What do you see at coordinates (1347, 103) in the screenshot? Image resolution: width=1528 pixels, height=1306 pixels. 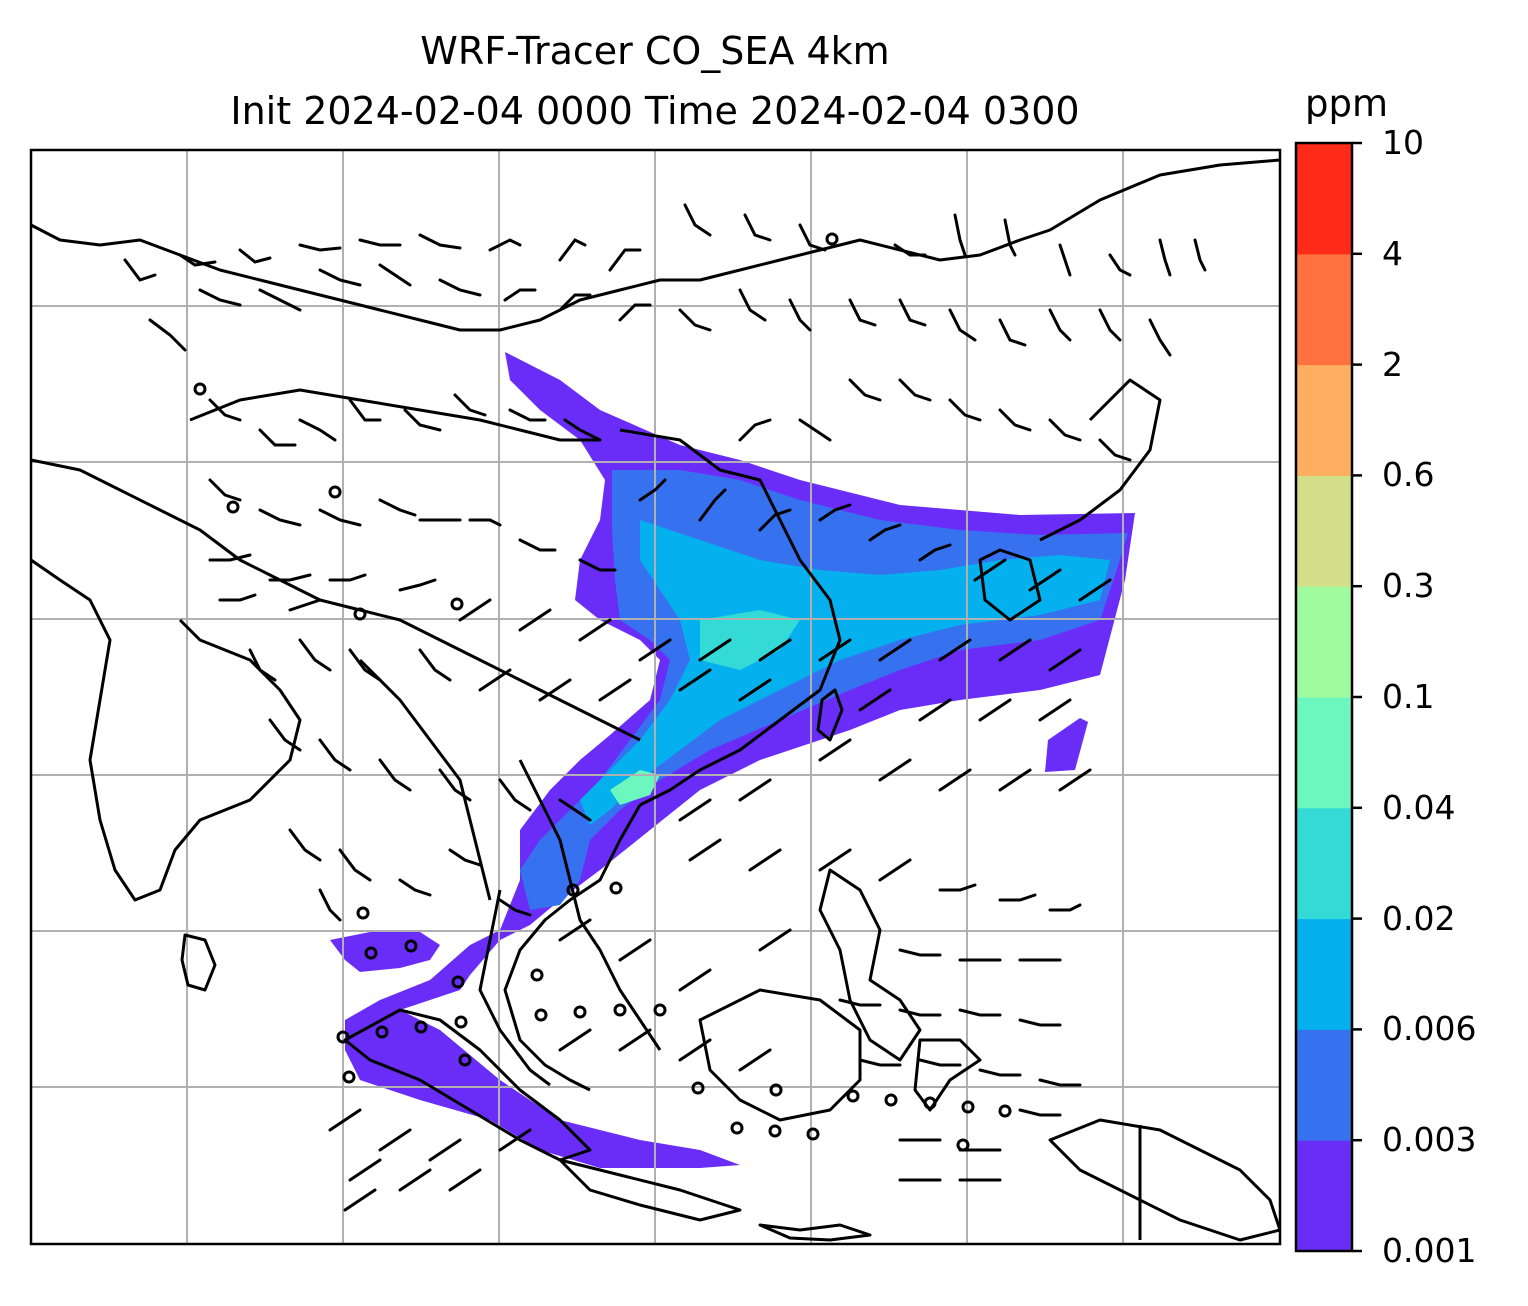 I see `colorbar-units: ppm` at bounding box center [1347, 103].